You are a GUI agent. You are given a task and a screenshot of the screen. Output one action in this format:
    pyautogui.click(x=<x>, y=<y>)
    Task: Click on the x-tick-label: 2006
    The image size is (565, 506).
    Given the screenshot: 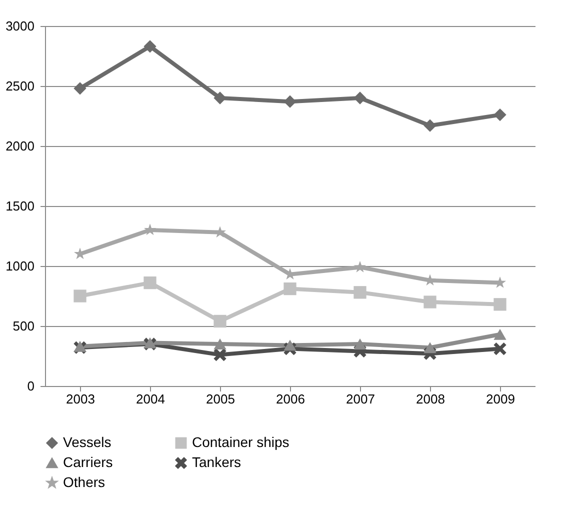 What is the action you would take?
    pyautogui.click(x=290, y=399)
    